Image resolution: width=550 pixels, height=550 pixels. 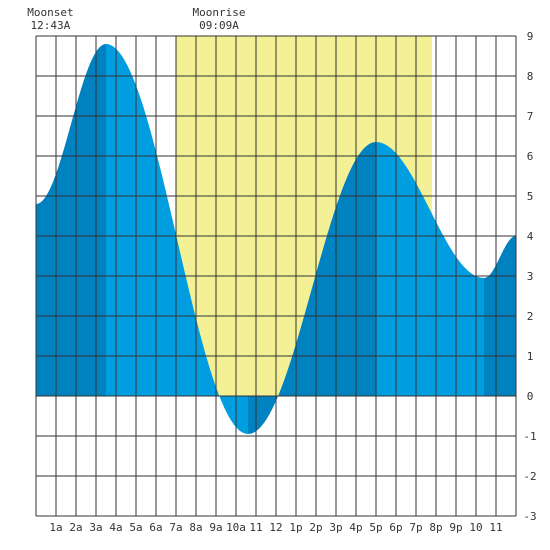 I want to click on x-tick-label: 5a, so click(x=135, y=527).